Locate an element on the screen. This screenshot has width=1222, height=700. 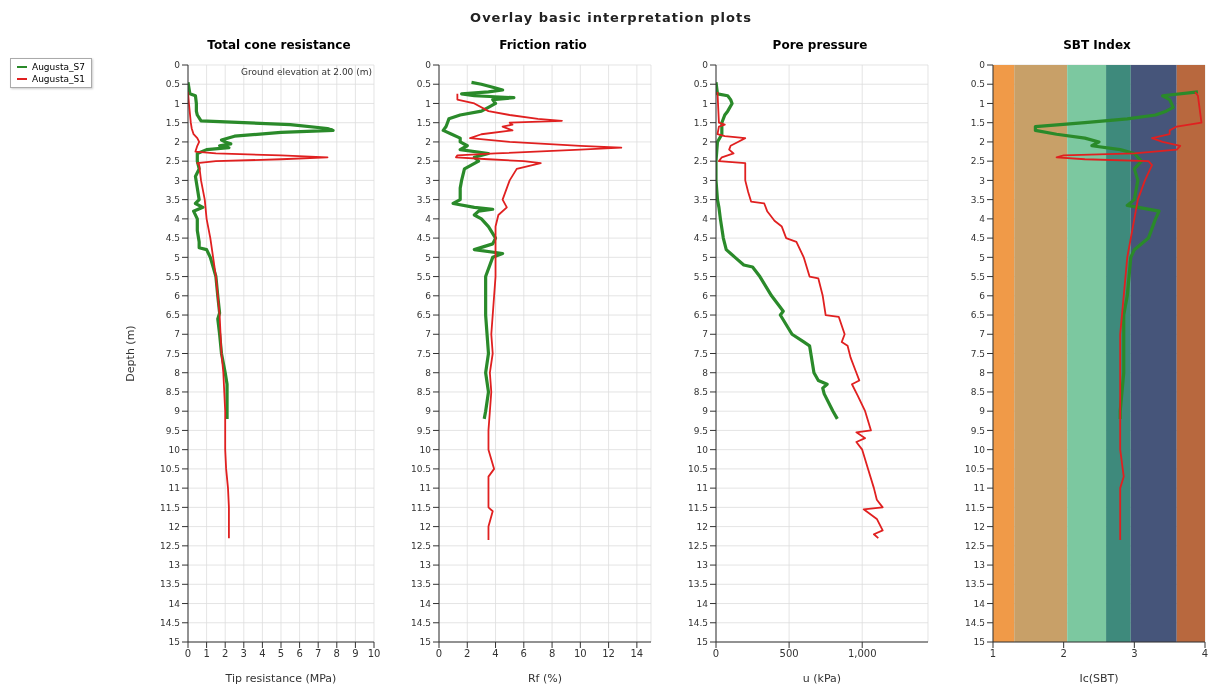
x-tick-label: 7 is located at coordinates (318, 654).